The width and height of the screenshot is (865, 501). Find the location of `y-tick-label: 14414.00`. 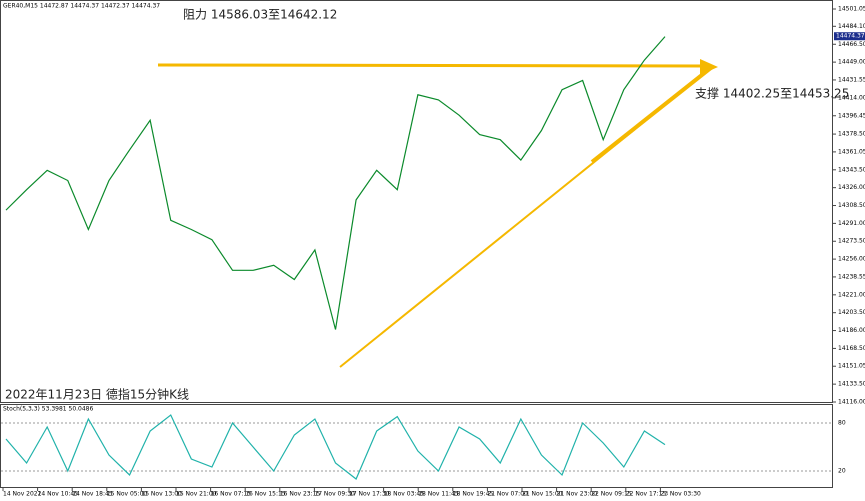

y-tick-label: 14414.00 is located at coordinates (851, 97).